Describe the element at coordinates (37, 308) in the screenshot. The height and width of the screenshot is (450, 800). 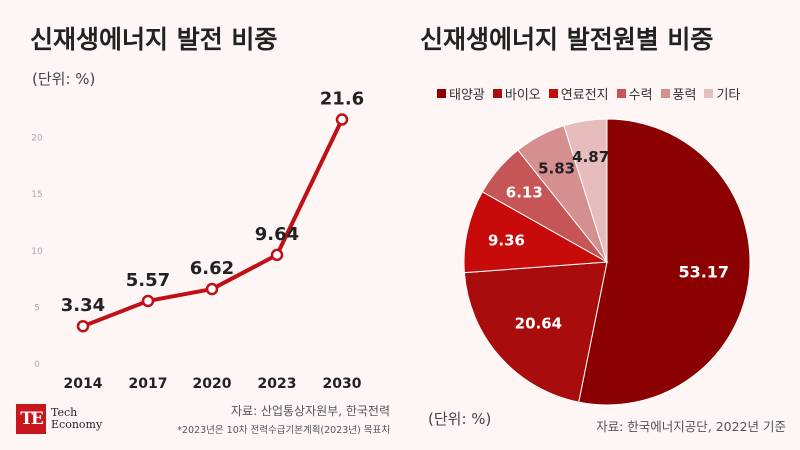
I see `y-tick-label: 5` at that location.